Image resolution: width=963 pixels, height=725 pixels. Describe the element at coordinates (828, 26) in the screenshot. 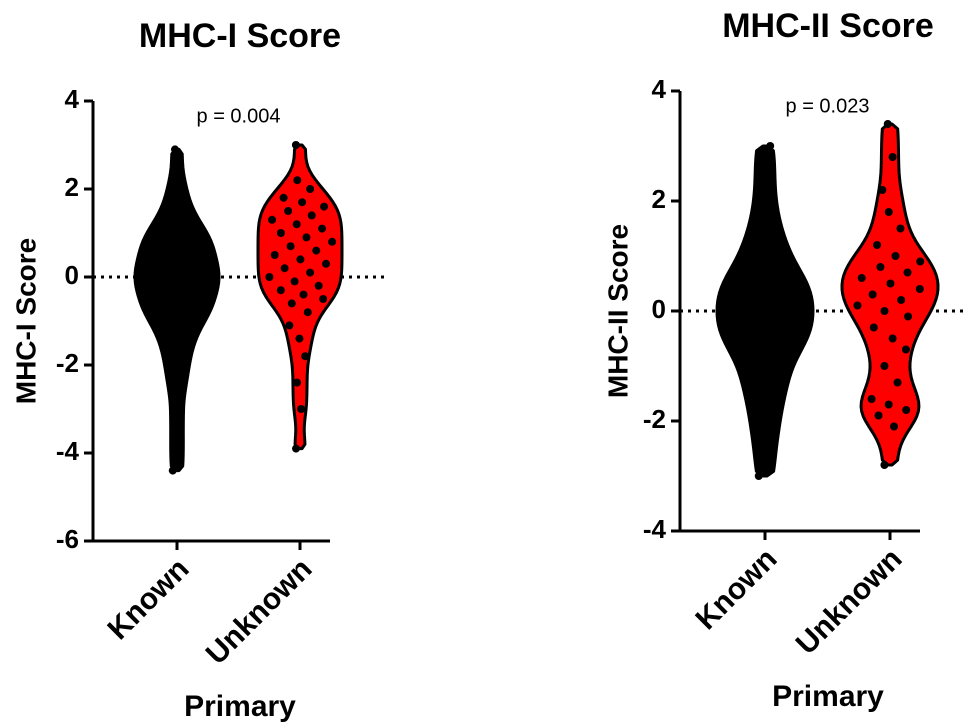

I see `chart-title: MHC-II Score` at that location.